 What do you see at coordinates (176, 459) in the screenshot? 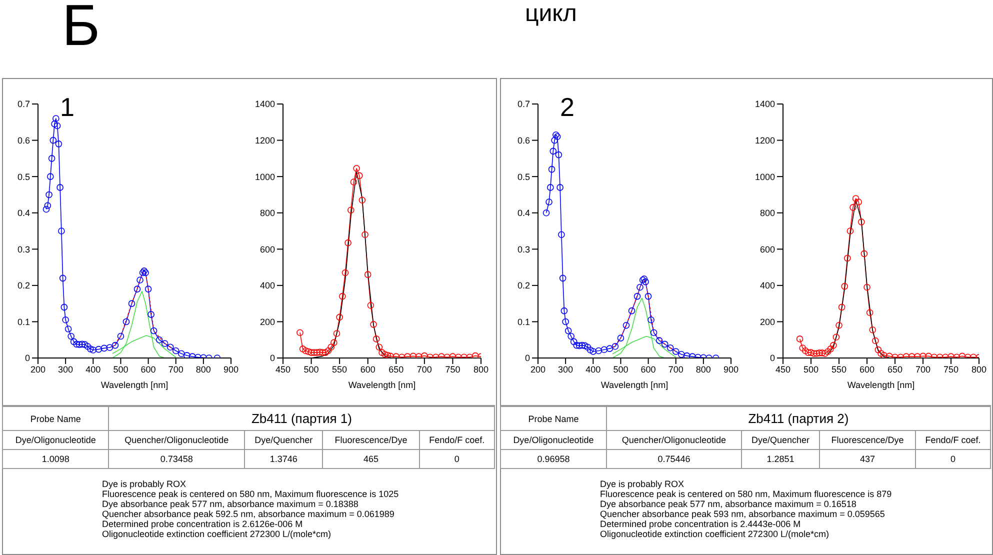
I see `text: 0.73458` at bounding box center [176, 459].